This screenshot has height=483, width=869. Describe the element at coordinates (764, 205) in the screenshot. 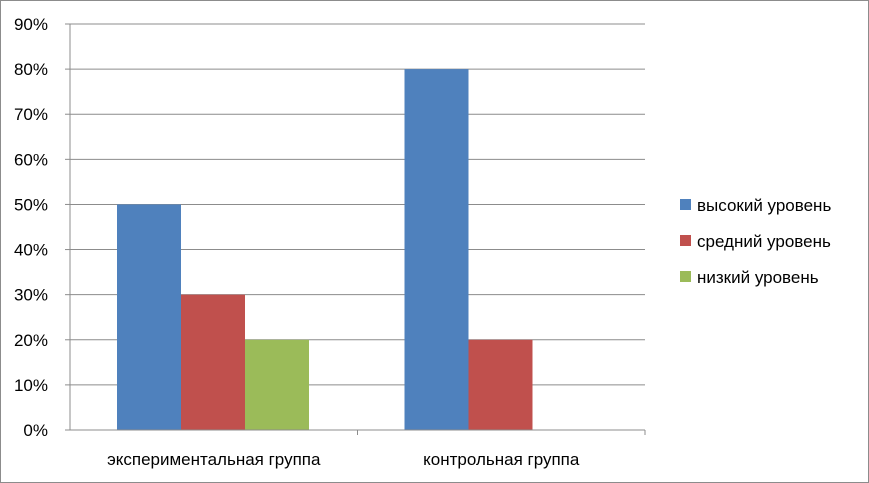

I see `legend-label: высокий уровень` at that location.